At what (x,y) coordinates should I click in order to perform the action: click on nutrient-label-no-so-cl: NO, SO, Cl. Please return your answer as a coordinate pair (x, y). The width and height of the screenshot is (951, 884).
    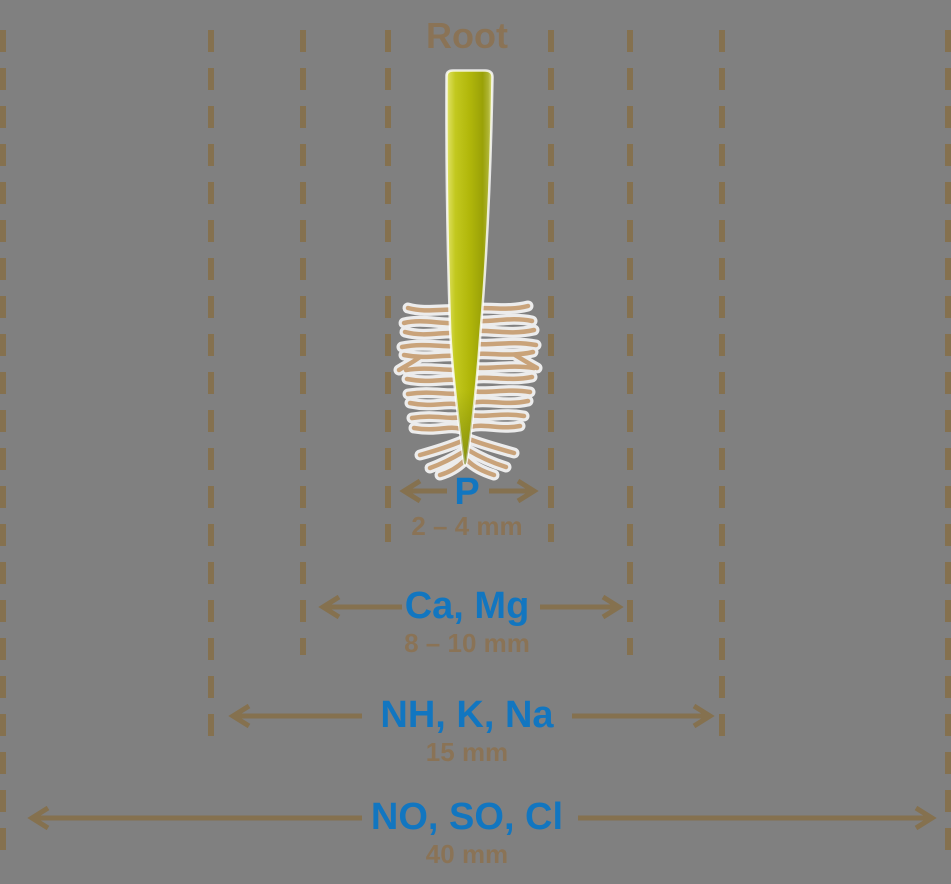
    Looking at the image, I should click on (467, 817).